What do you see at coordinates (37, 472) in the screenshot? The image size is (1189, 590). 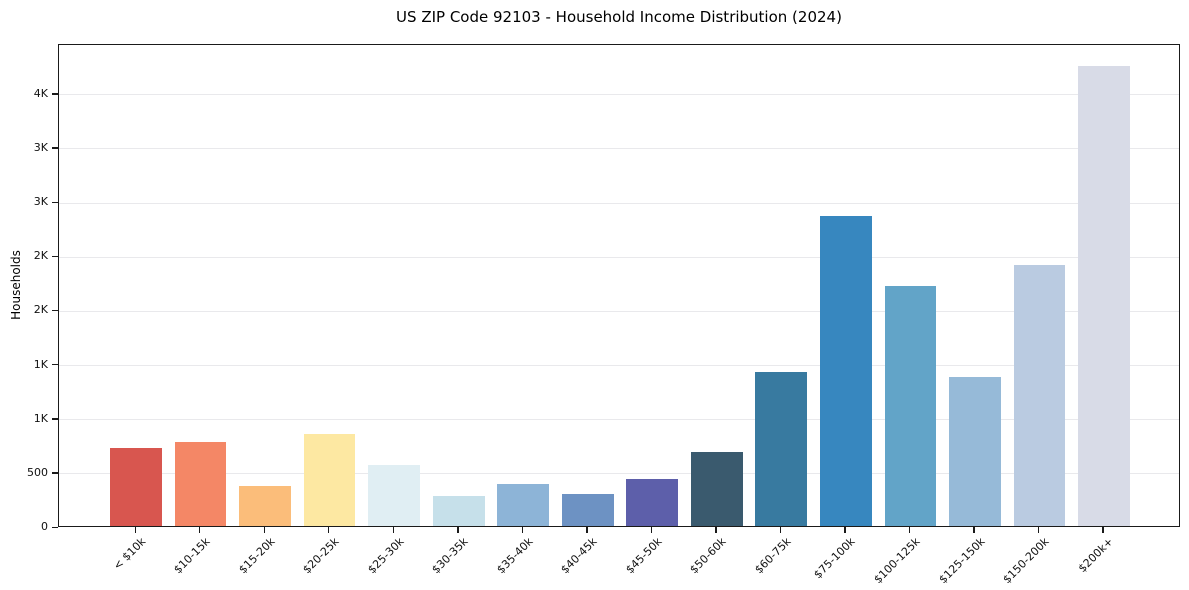 I see `y-tick-label: 500` at bounding box center [37, 472].